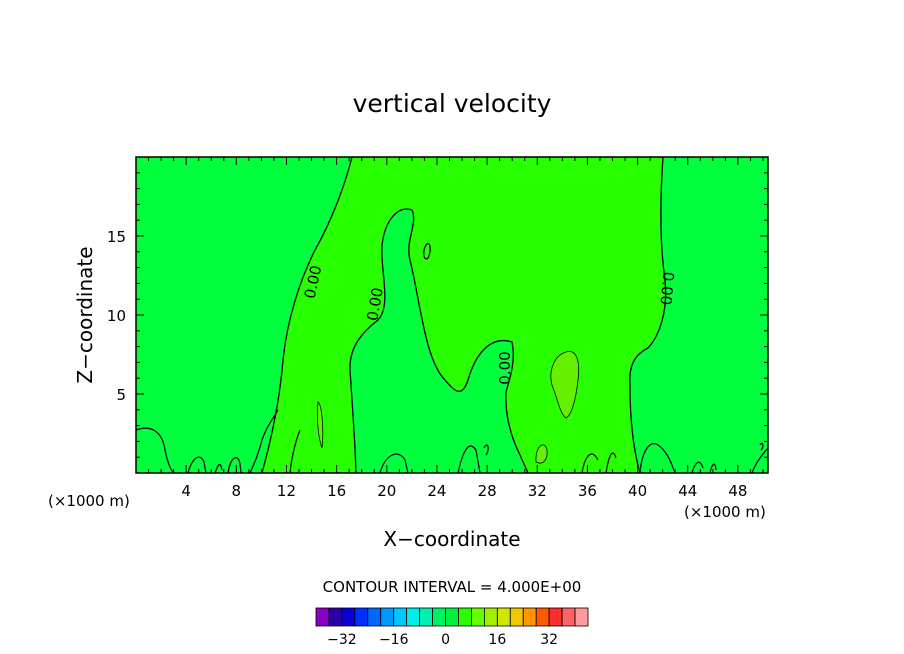 This screenshot has width=904, height=654. Describe the element at coordinates (386, 491) in the screenshot. I see `x-tick-label: 20` at that location.